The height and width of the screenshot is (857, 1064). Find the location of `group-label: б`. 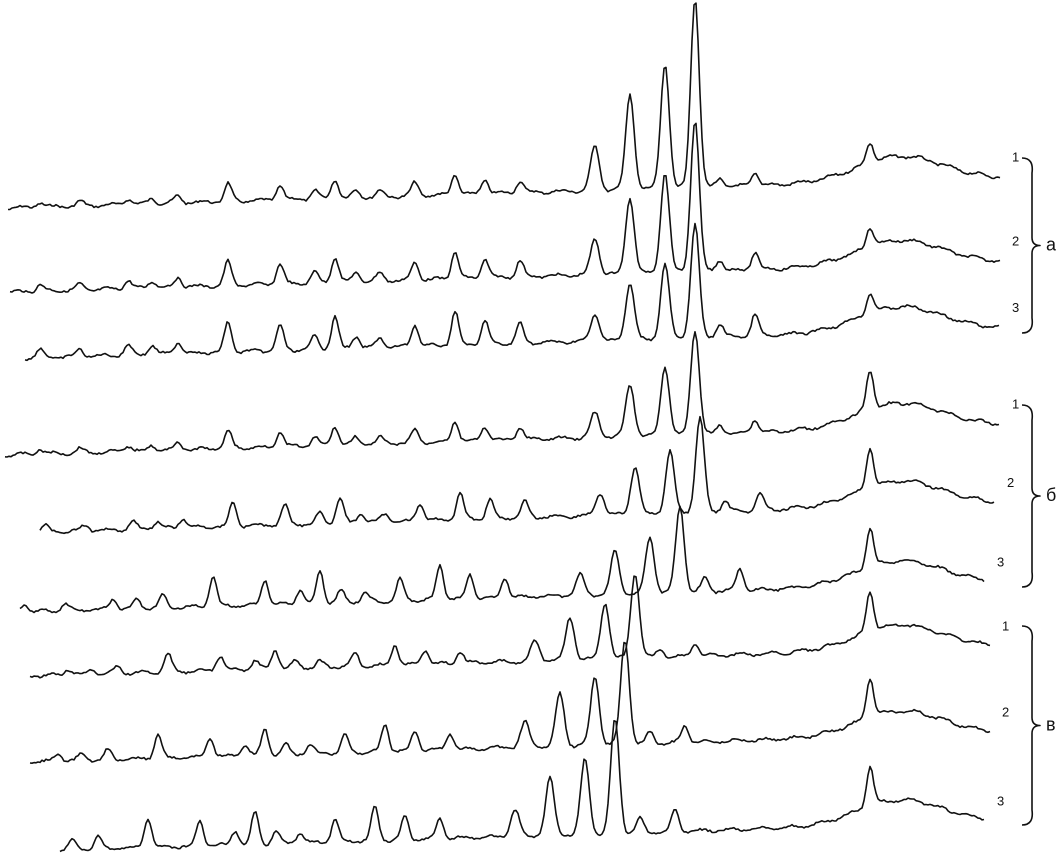

group-label: б is located at coordinates (1051, 495).